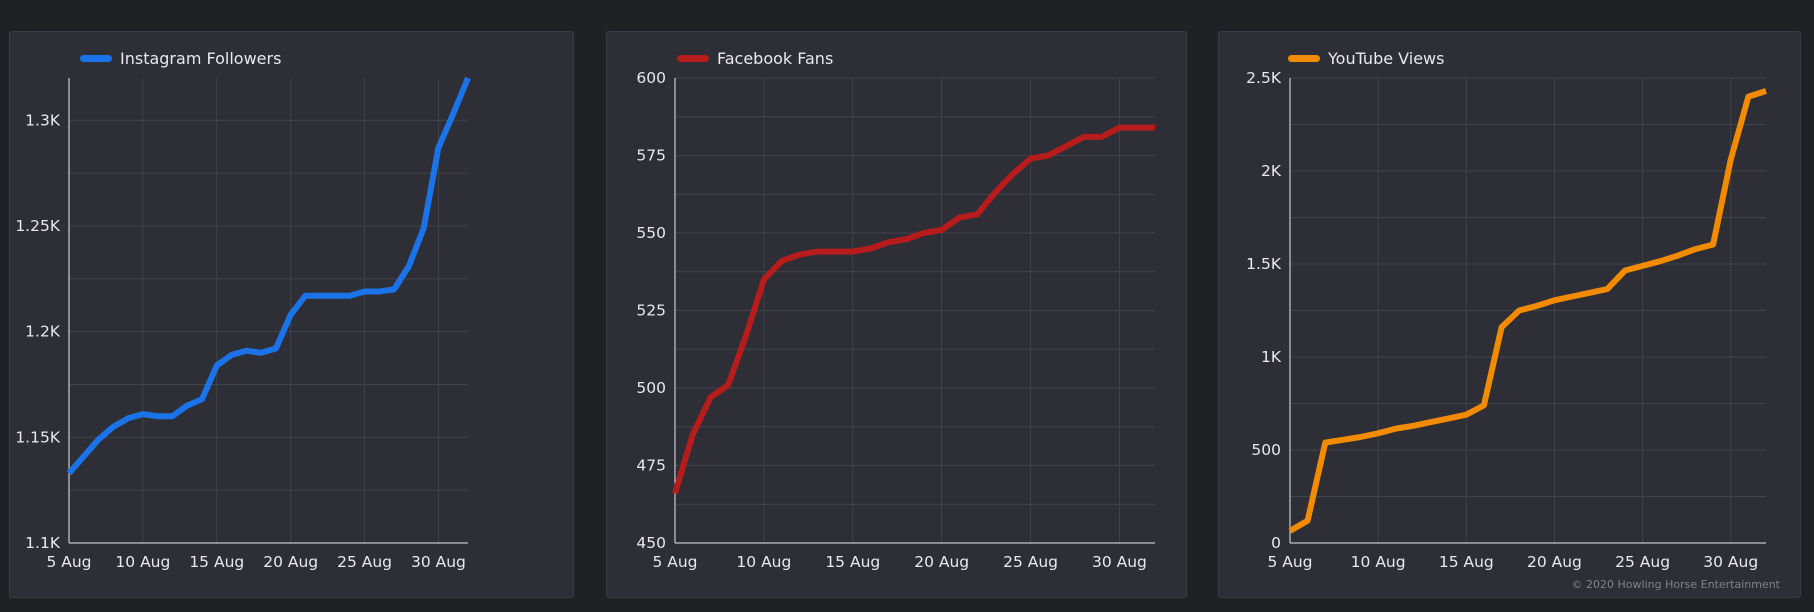 Image resolution: width=1814 pixels, height=612 pixels. Describe the element at coordinates (38, 437) in the screenshot. I see `instagram-y-tick-label: 1.15K` at that location.